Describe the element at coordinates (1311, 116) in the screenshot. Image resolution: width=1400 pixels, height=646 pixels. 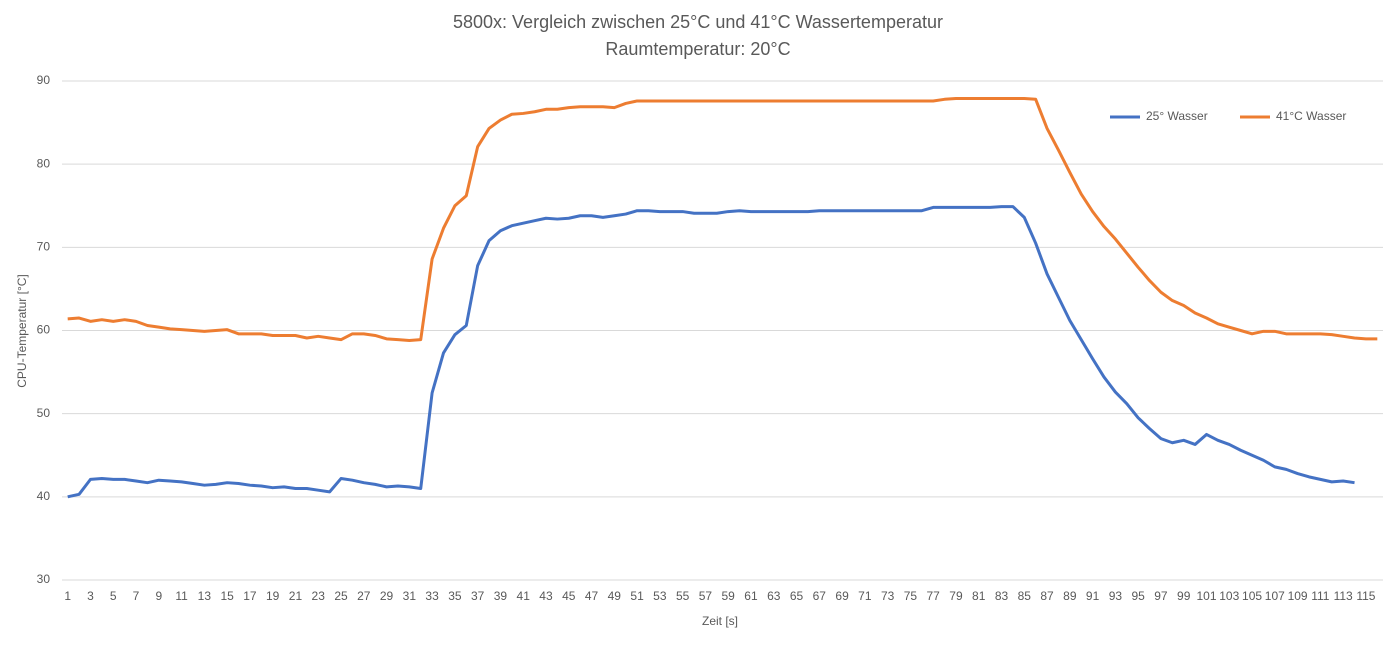
I see `legend-label: 41°C Wasser` at that location.